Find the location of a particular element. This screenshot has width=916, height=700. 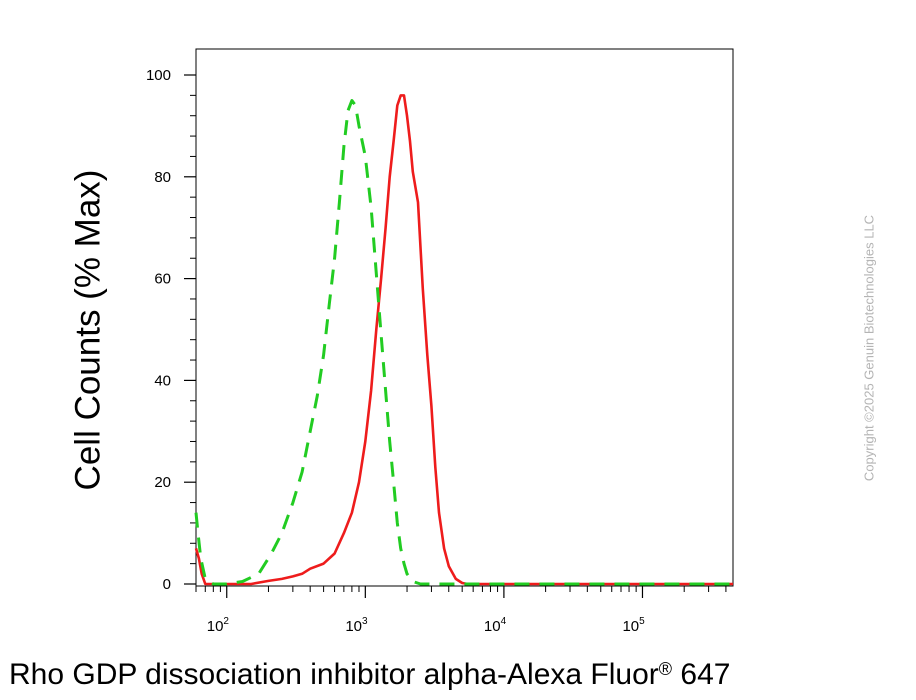

y-tick-label: 40 is located at coordinates (162, 380).